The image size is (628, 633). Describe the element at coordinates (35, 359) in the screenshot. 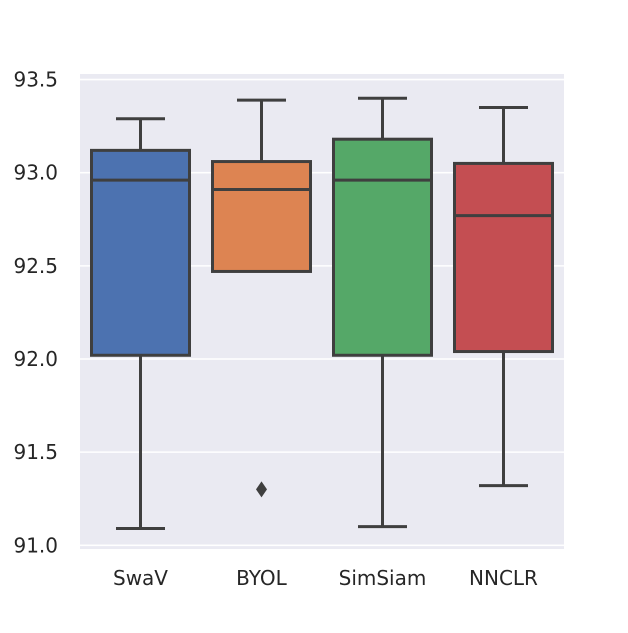

I see `y-tick-label: 92.0` at that location.